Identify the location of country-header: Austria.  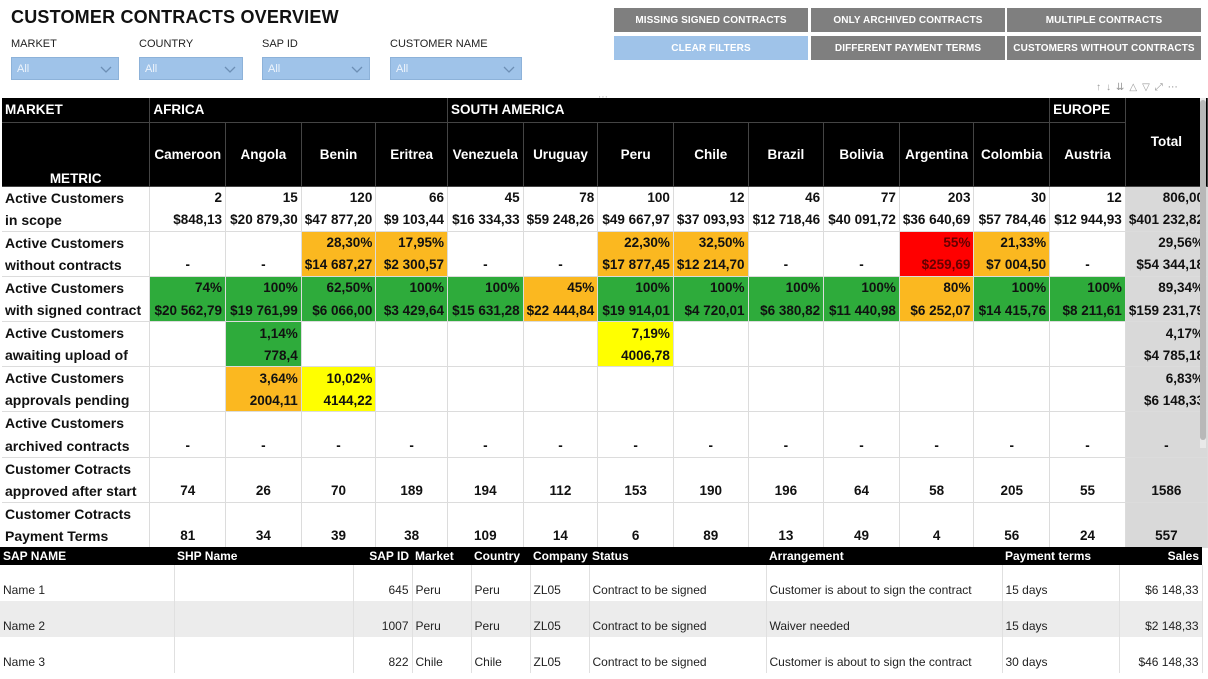
(1087, 154).